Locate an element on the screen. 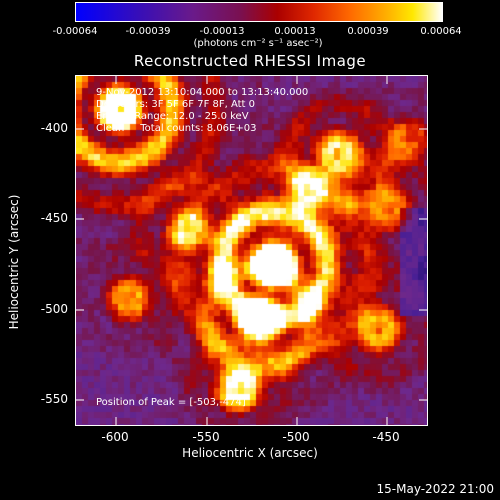  method-counts-label: Clean Total counts: 8.06E+03 is located at coordinates (176, 128).